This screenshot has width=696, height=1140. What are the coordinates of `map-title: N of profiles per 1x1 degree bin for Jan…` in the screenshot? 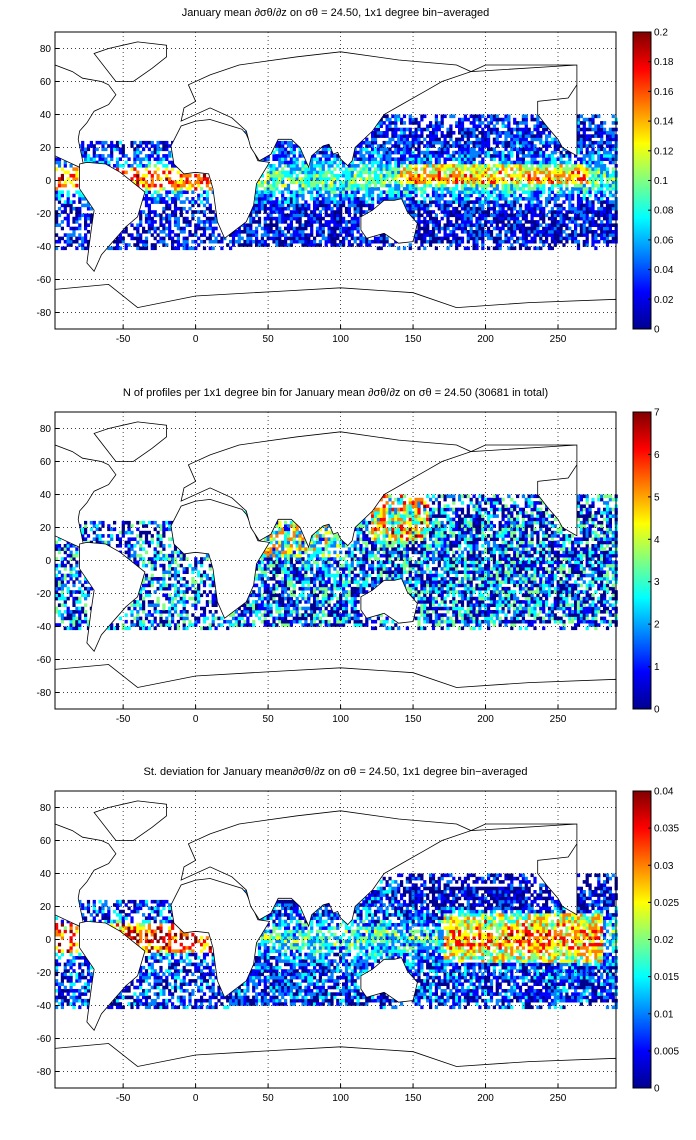 It's located at (335, 393).